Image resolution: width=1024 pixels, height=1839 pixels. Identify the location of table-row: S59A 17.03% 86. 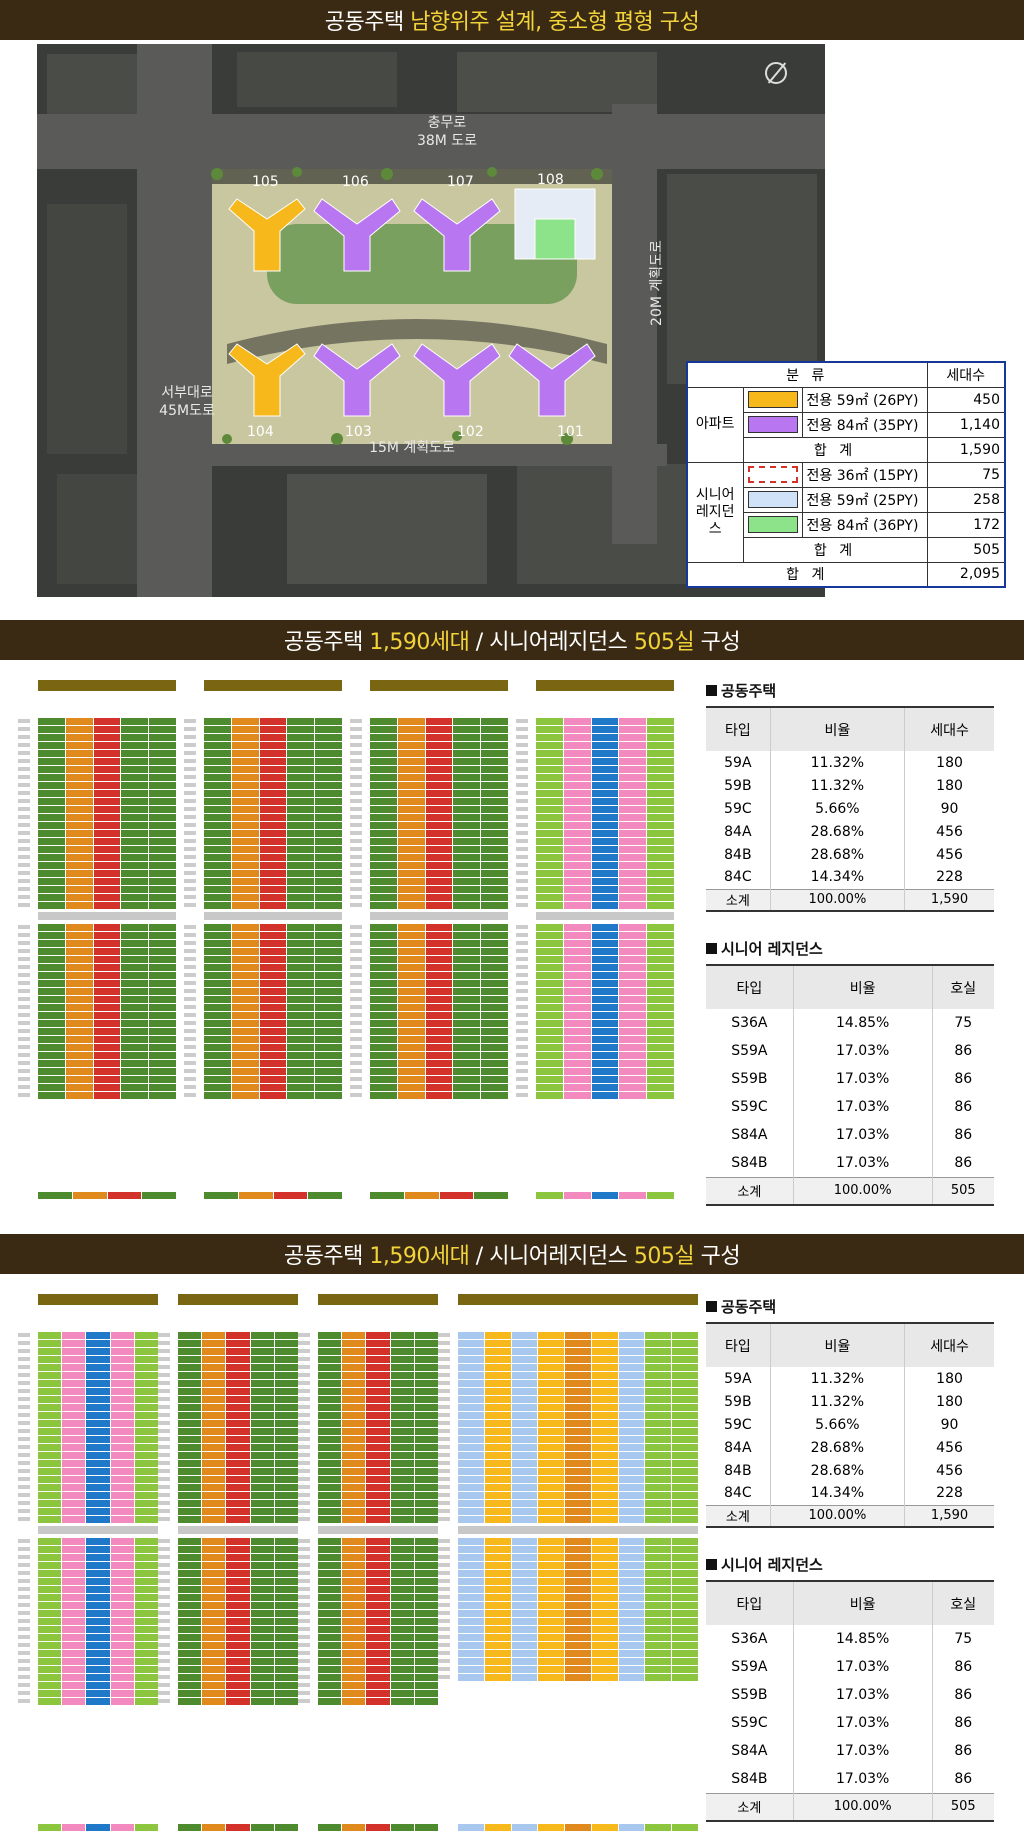
(850, 1051).